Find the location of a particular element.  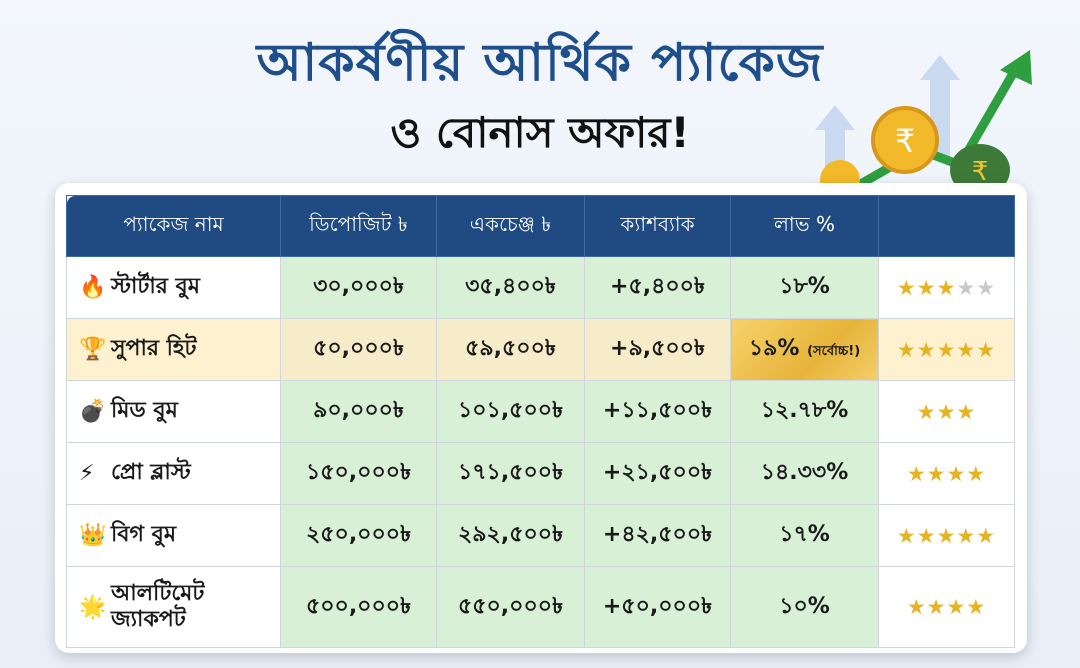

header-rating is located at coordinates (946, 226).